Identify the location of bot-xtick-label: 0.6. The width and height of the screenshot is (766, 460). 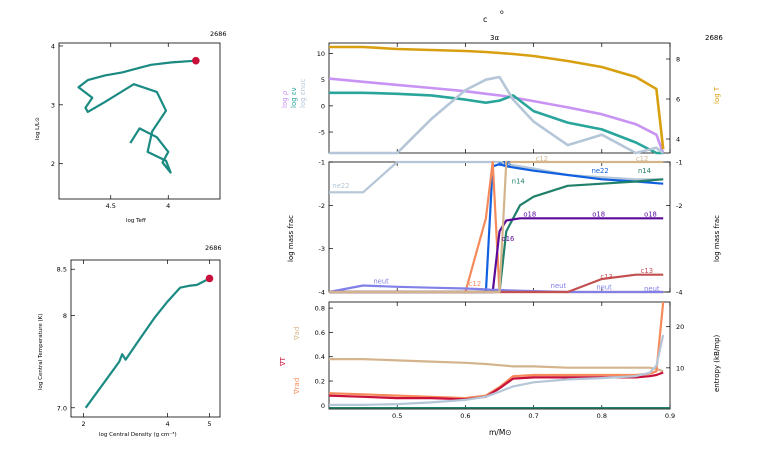
(465, 416).